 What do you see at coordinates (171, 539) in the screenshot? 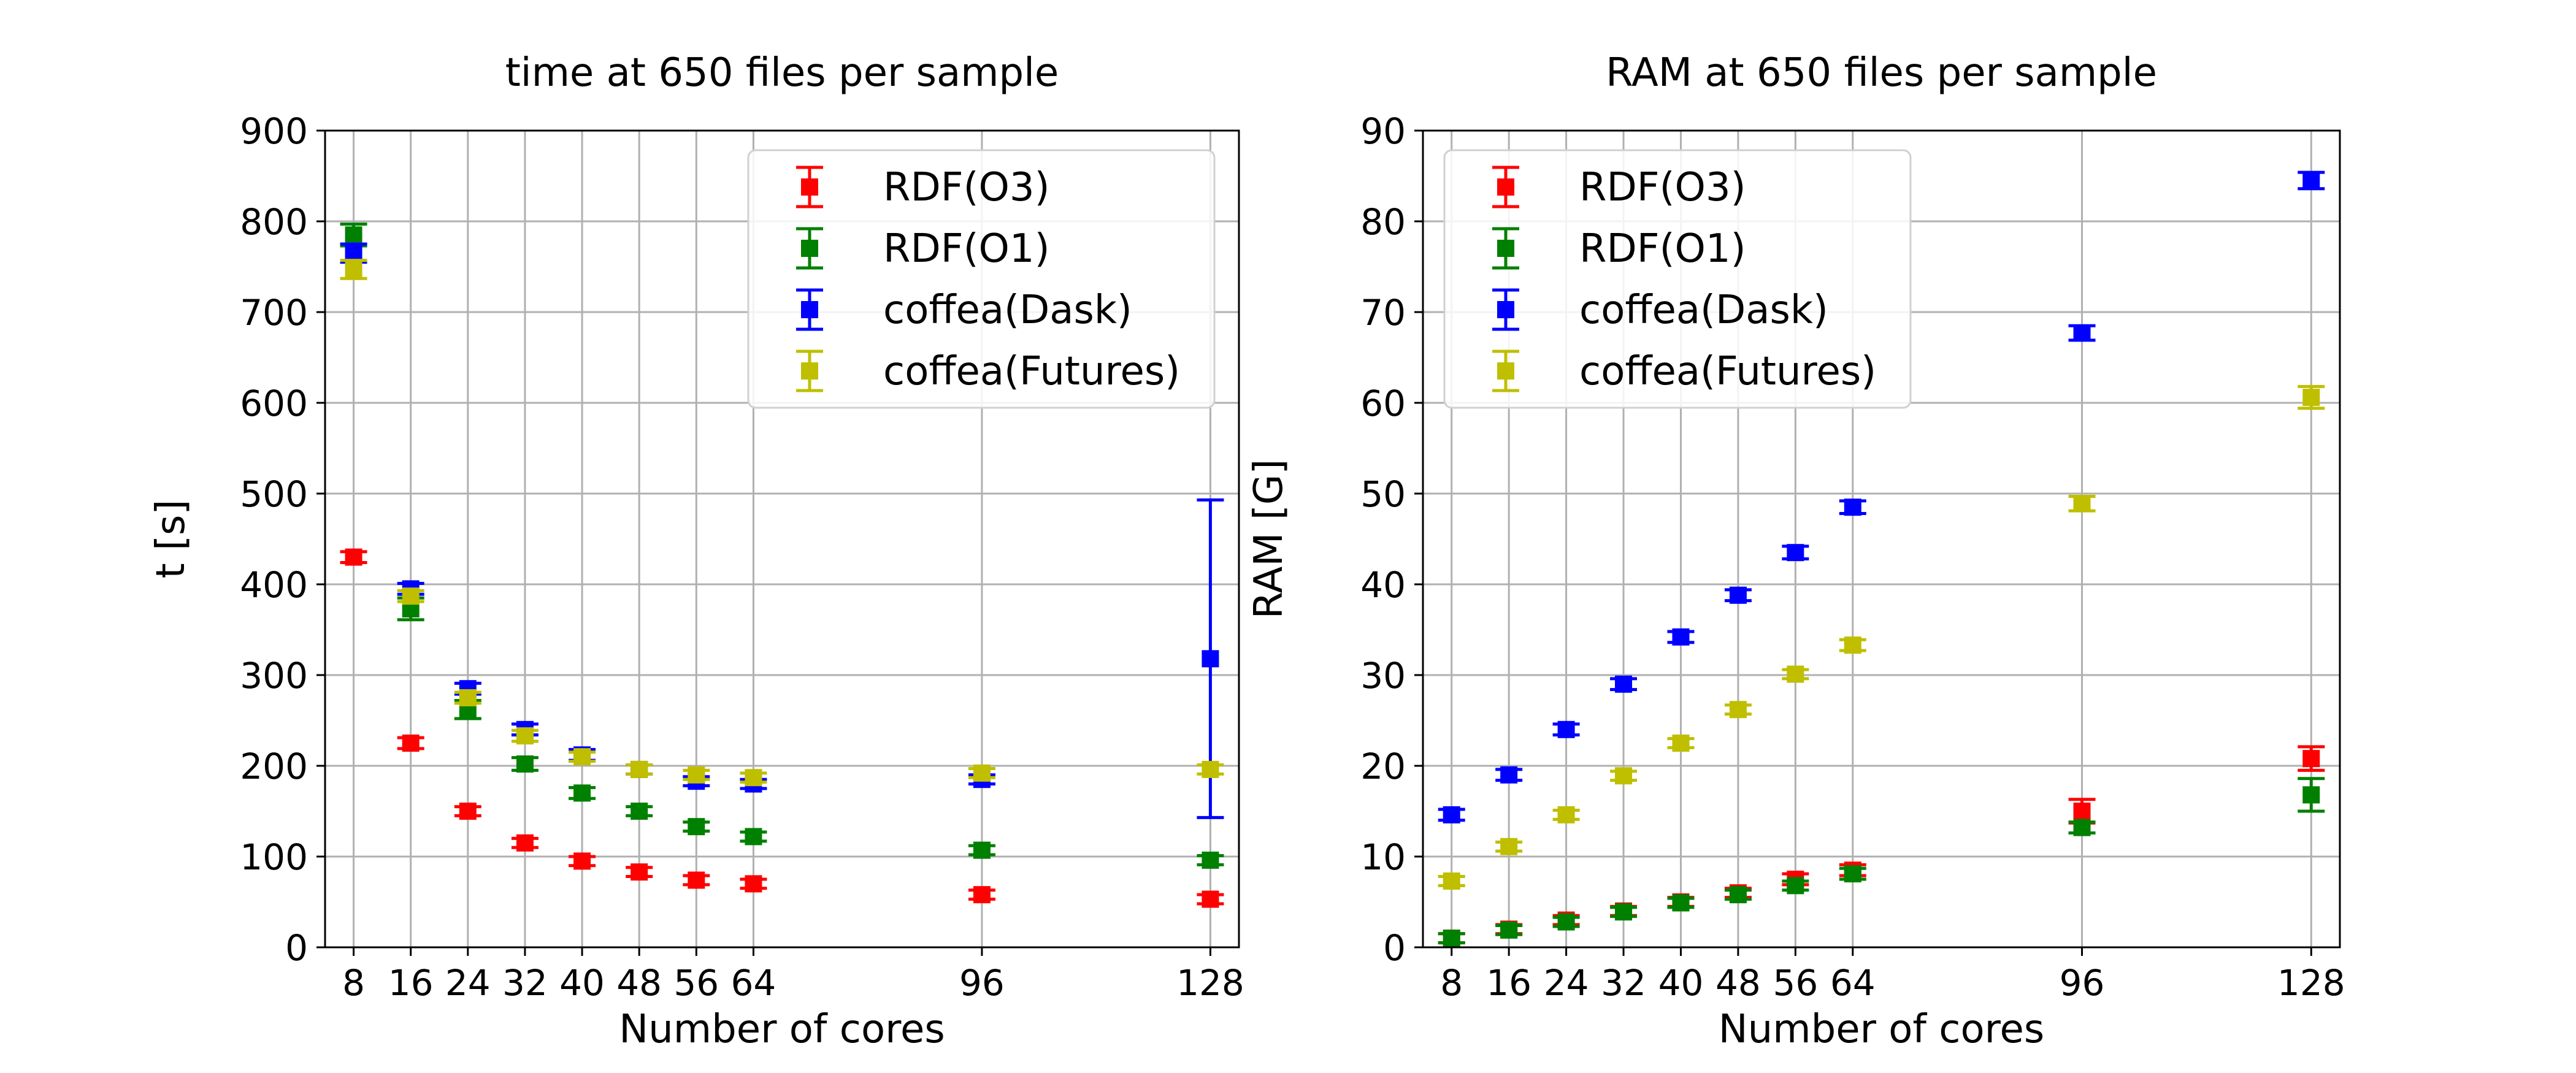
I see `y-axis-label: t [s]` at bounding box center [171, 539].